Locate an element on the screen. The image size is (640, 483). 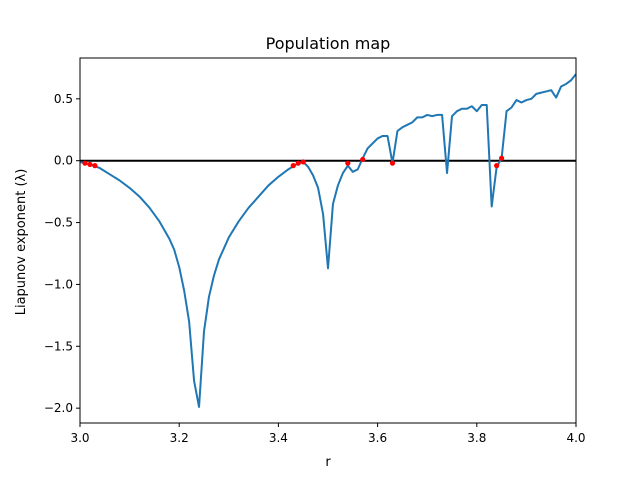
y-tick-label: −1.0 is located at coordinates (58, 284).